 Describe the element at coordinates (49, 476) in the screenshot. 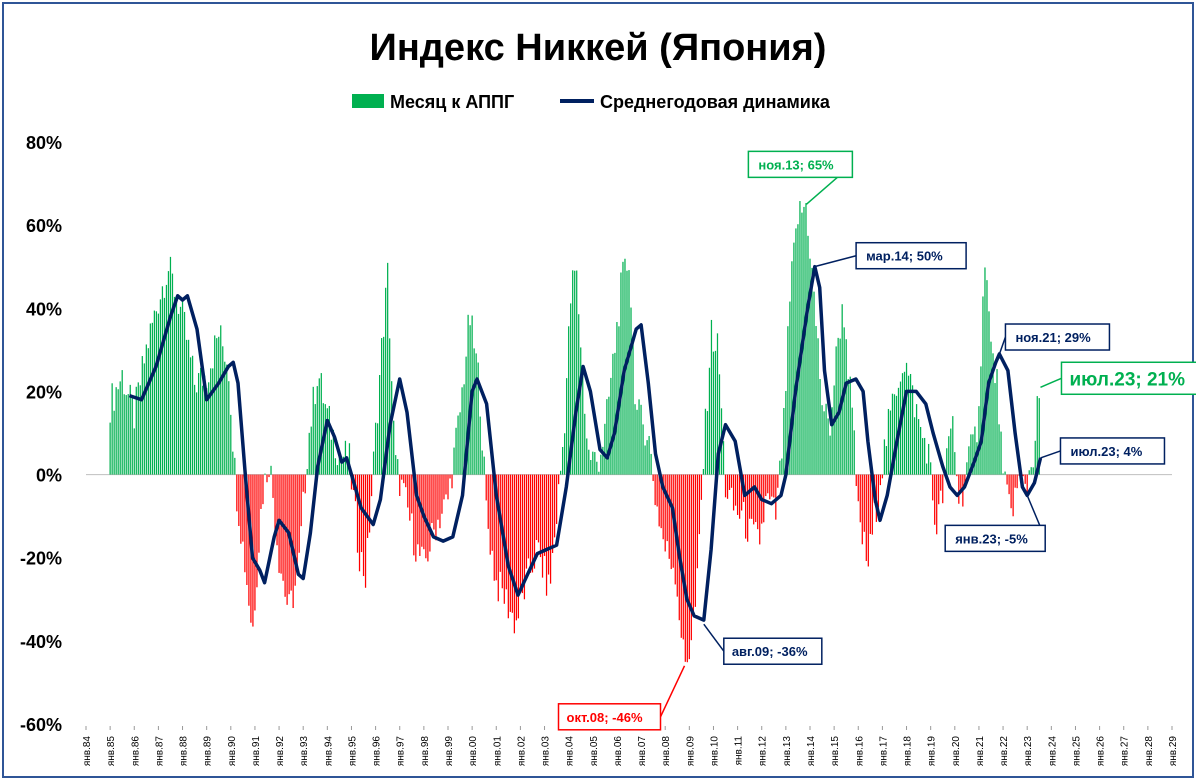

I see `y-tick-label: 0%` at that location.